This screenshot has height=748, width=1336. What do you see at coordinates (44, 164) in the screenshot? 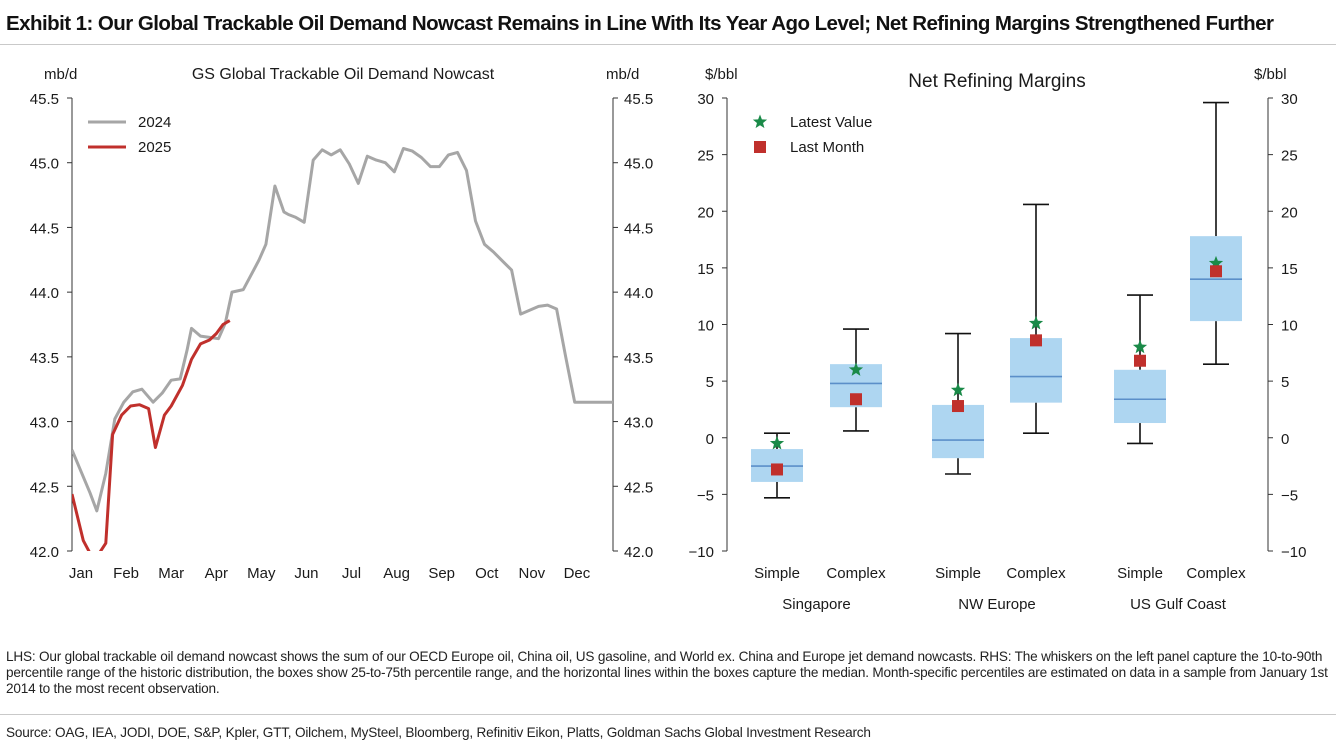
I see `y-tick-label-left: 45.0` at bounding box center [44, 164].